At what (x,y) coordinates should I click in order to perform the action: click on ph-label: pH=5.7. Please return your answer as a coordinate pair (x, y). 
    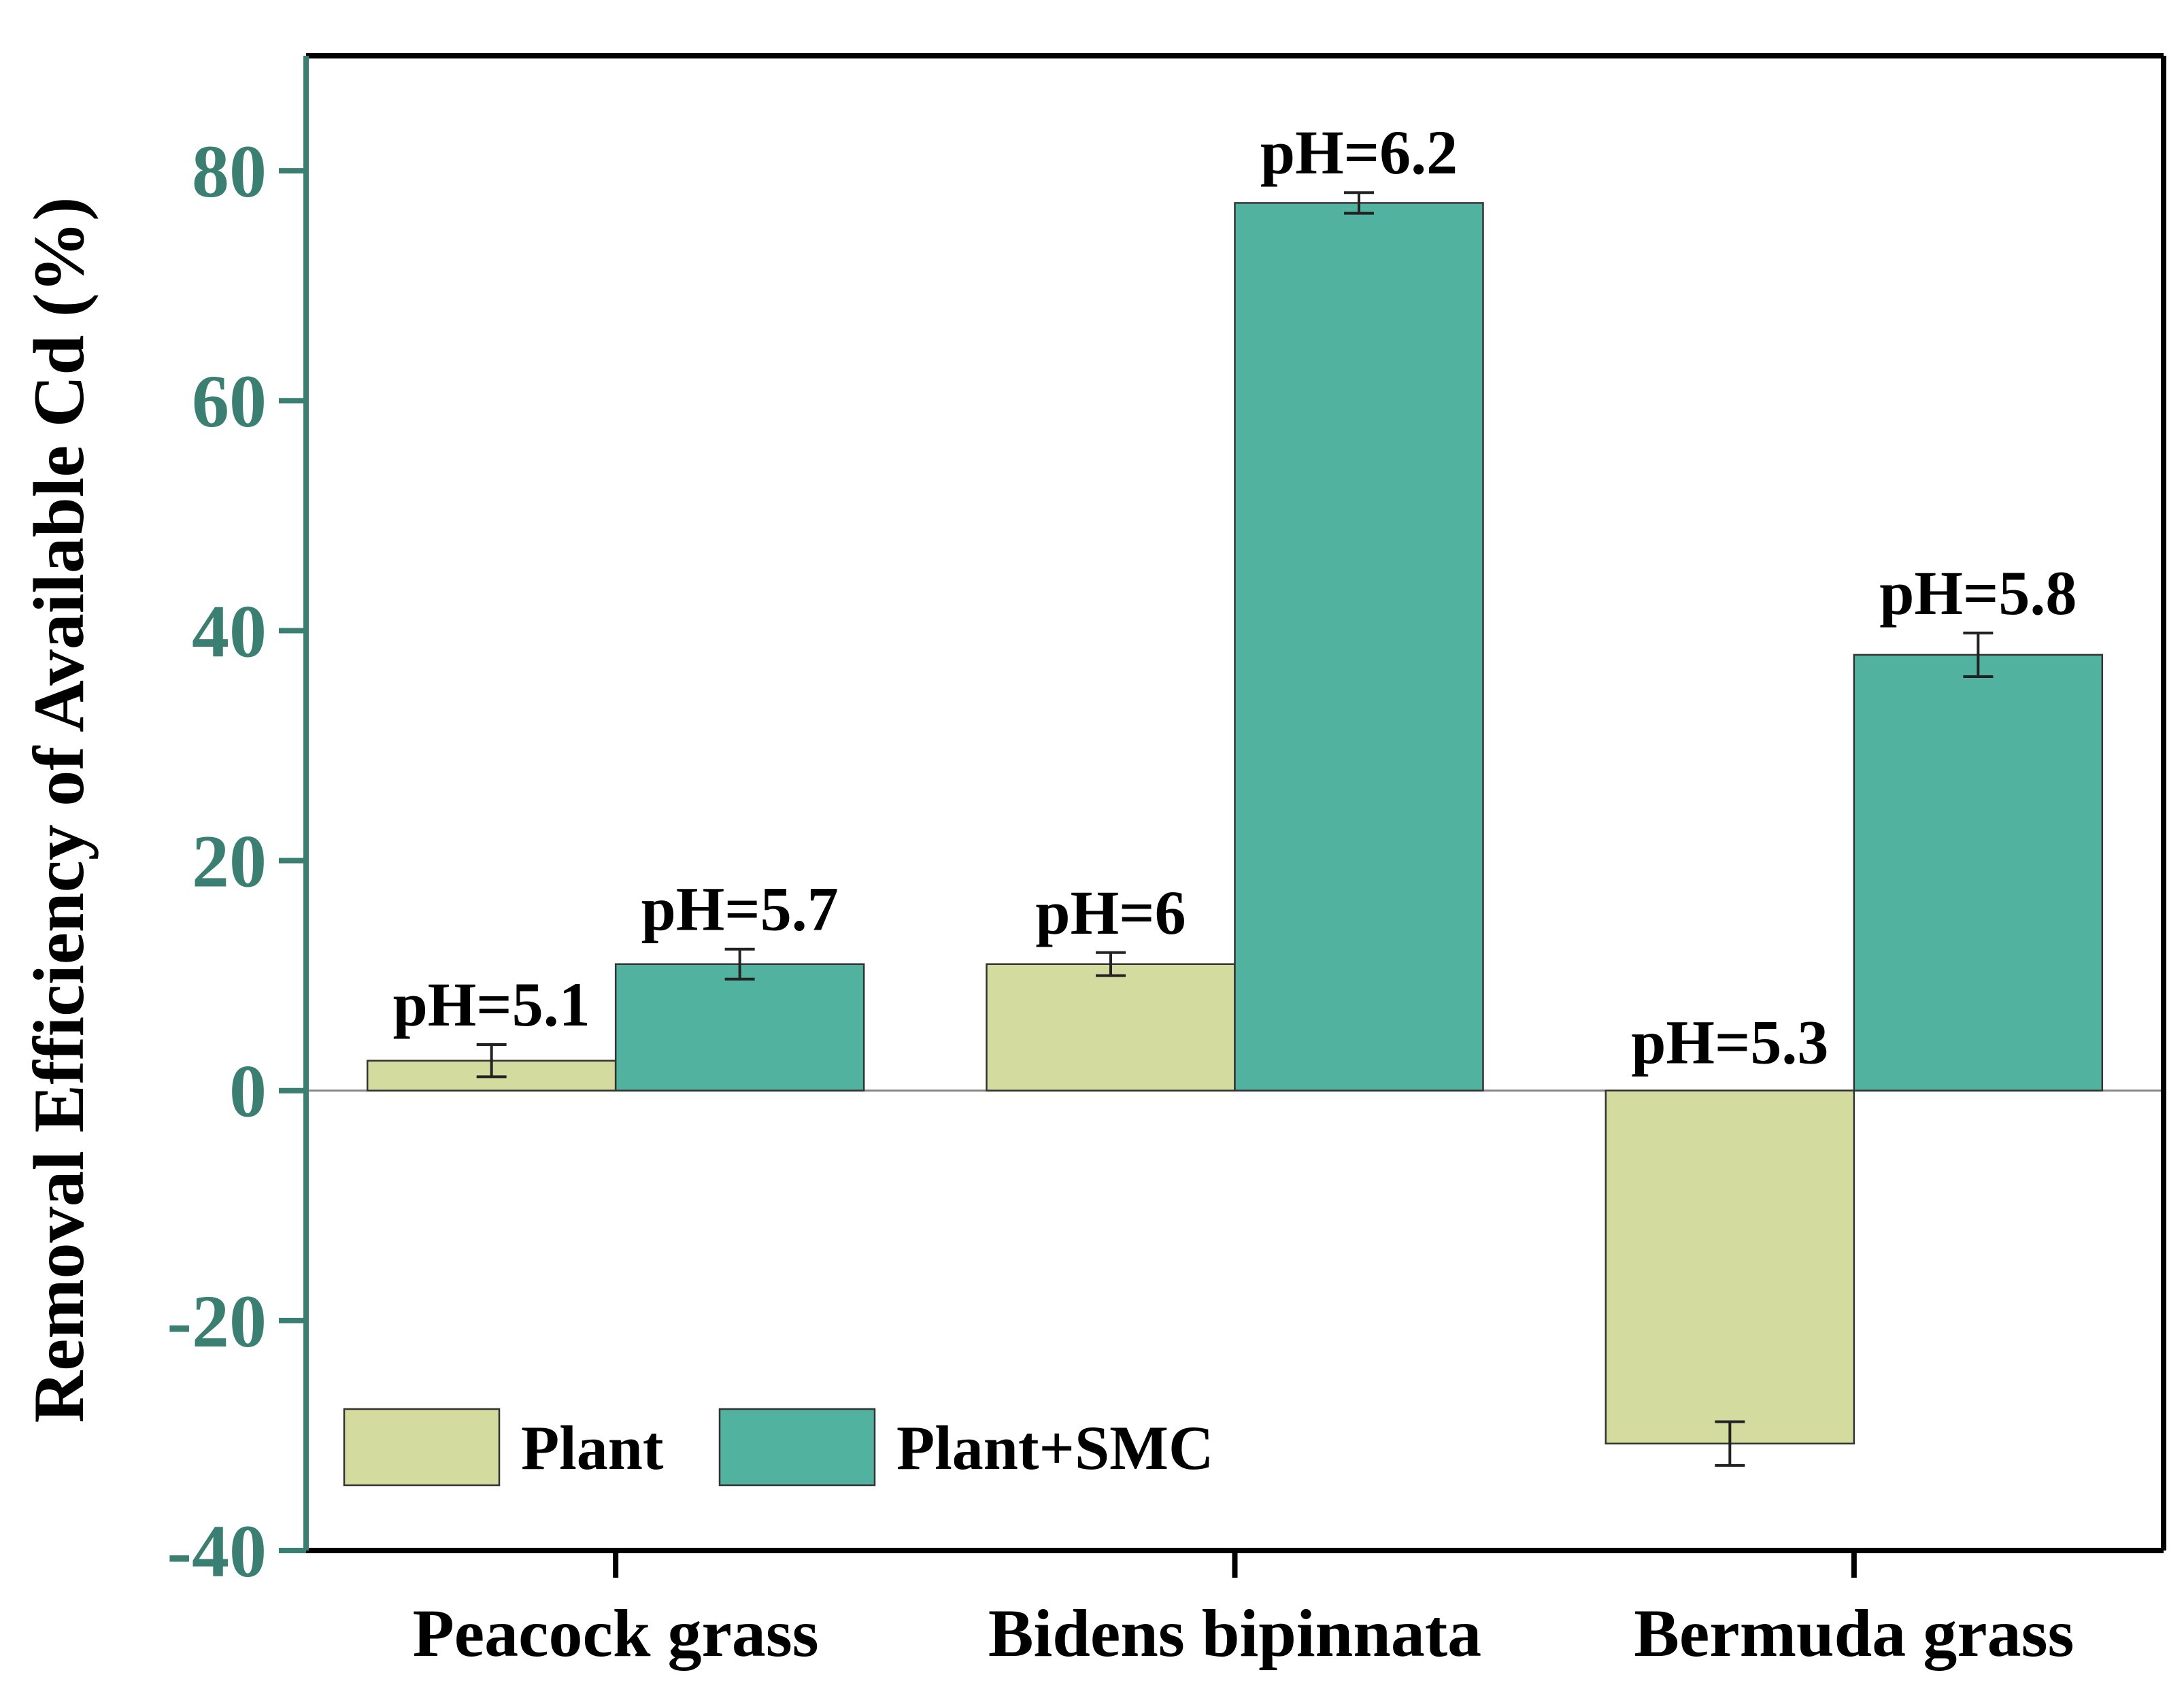
    Looking at the image, I should click on (740, 909).